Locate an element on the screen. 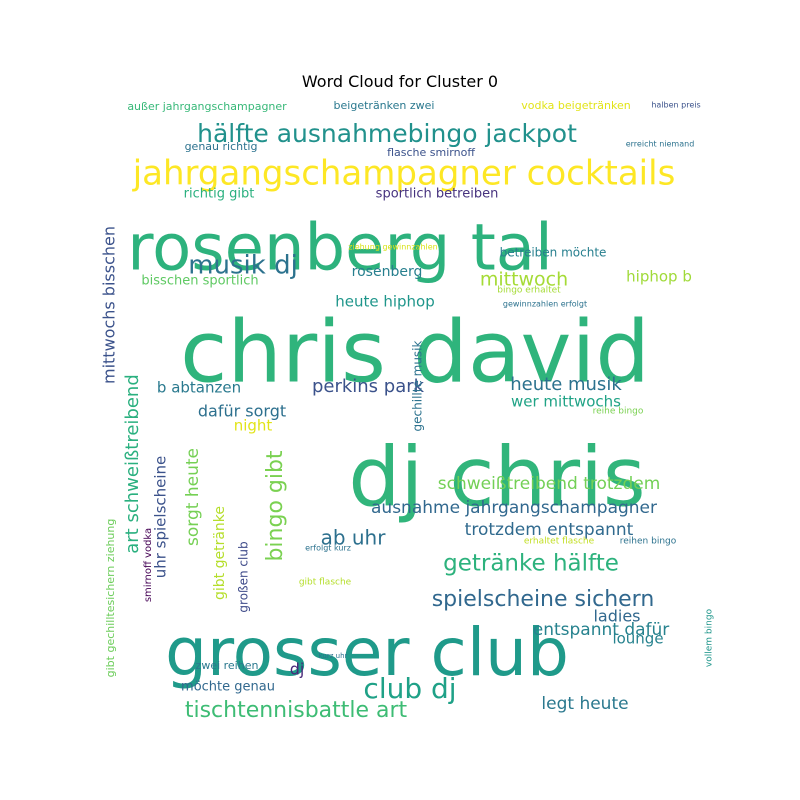  word-52: smirnoff vodka is located at coordinates (148, 565).